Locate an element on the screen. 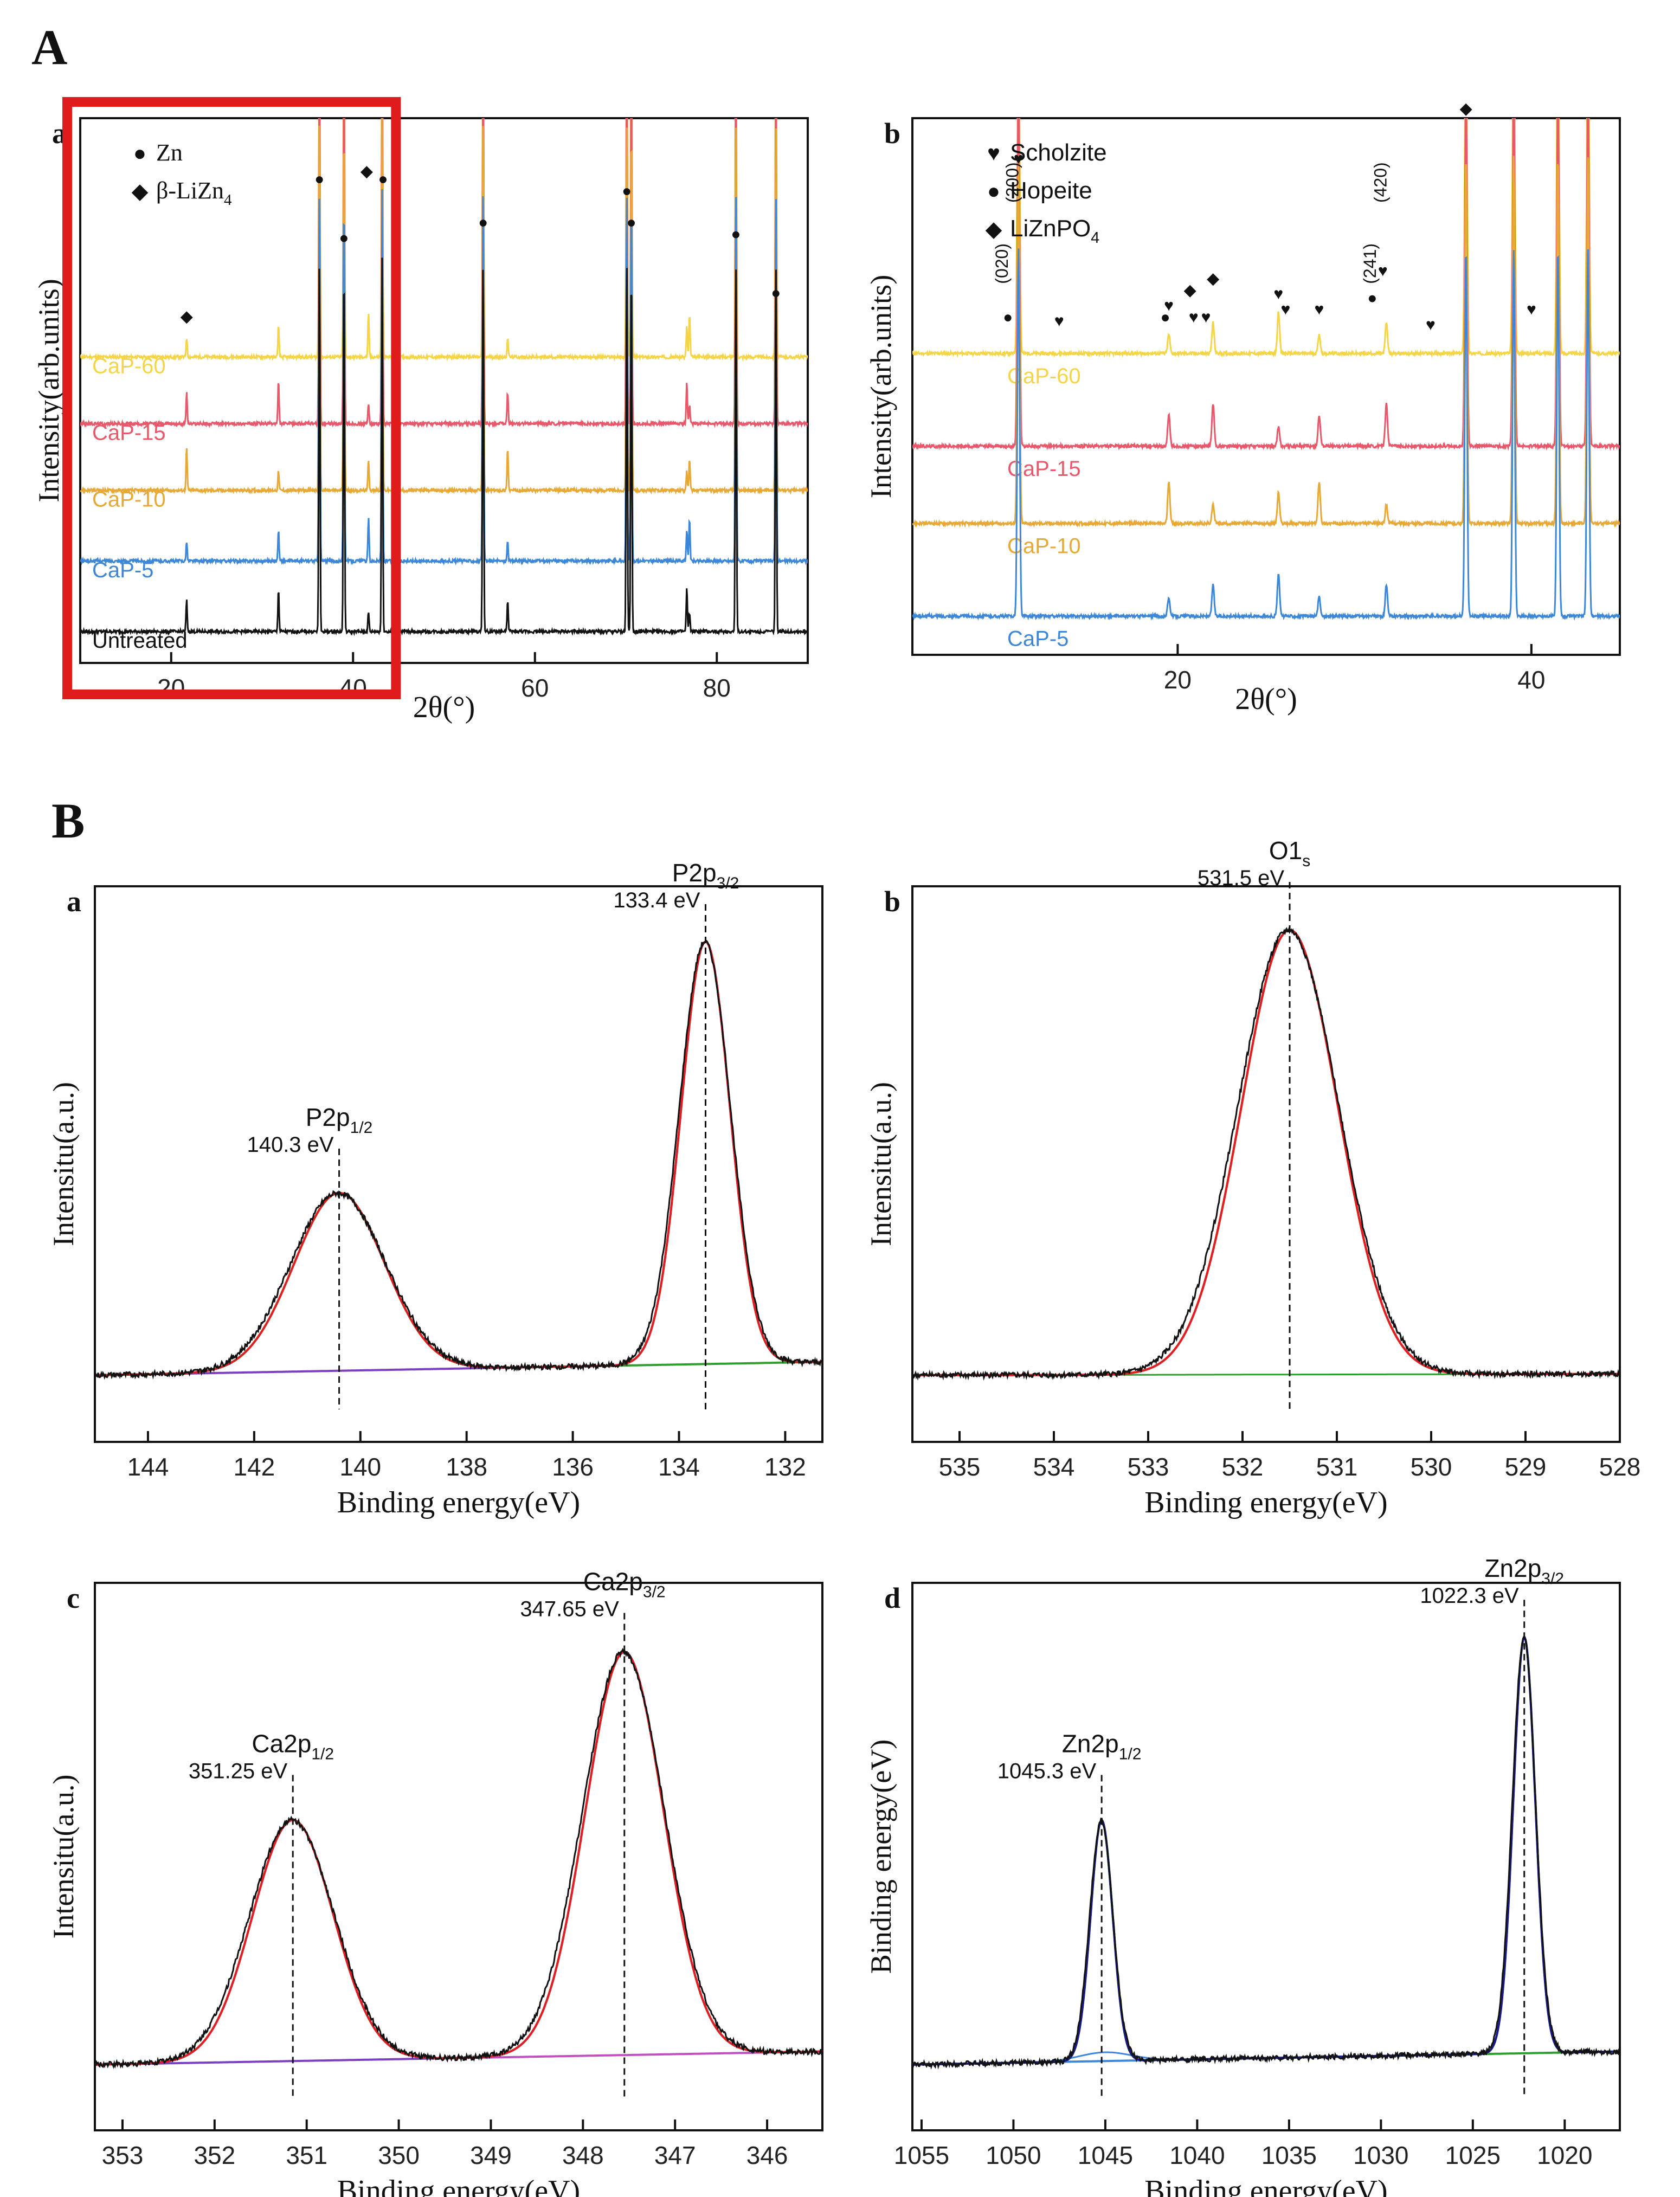 Image resolution: width=1680 pixels, height=2197 pixels. series-label: CaP-60 is located at coordinates (129, 366).